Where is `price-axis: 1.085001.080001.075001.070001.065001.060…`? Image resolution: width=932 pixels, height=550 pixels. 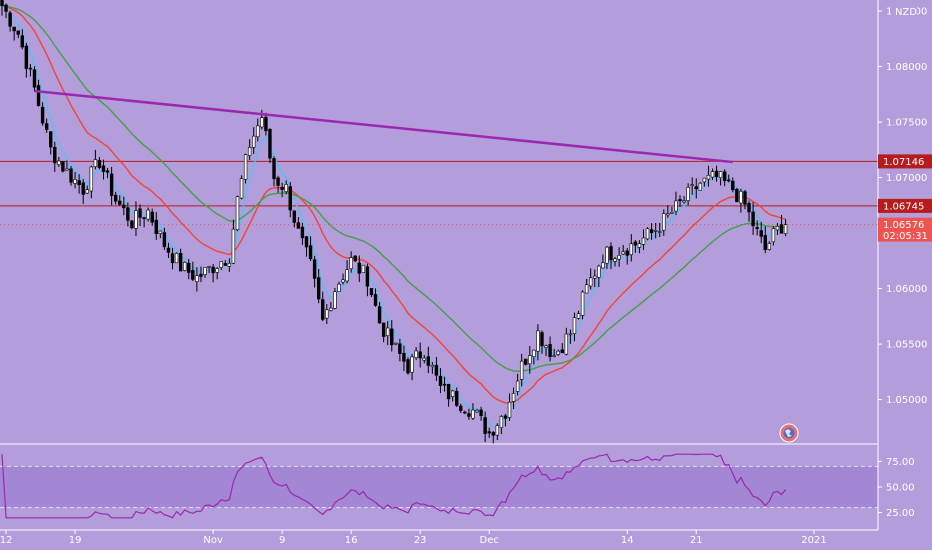 price-axis: 1.085001.080001.075001.070001.065001.060… is located at coordinates (905, 207).